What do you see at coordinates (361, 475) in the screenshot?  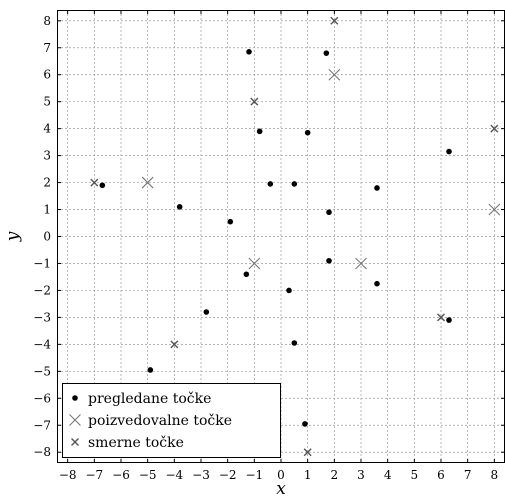 I see `x-tick-label: 3` at bounding box center [361, 475].